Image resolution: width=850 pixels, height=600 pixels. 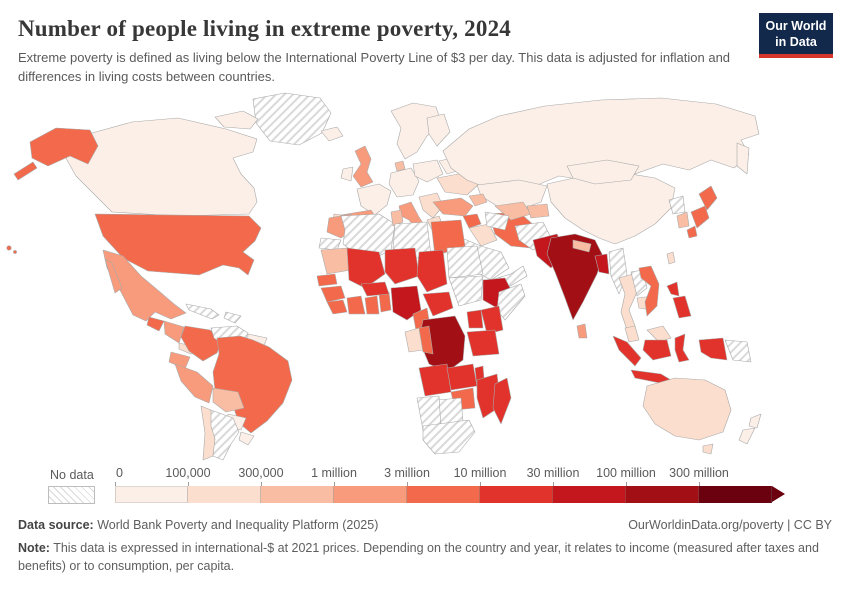 What do you see at coordinates (330, 243) in the screenshot?
I see `country-western-sahara` at bounding box center [330, 243].